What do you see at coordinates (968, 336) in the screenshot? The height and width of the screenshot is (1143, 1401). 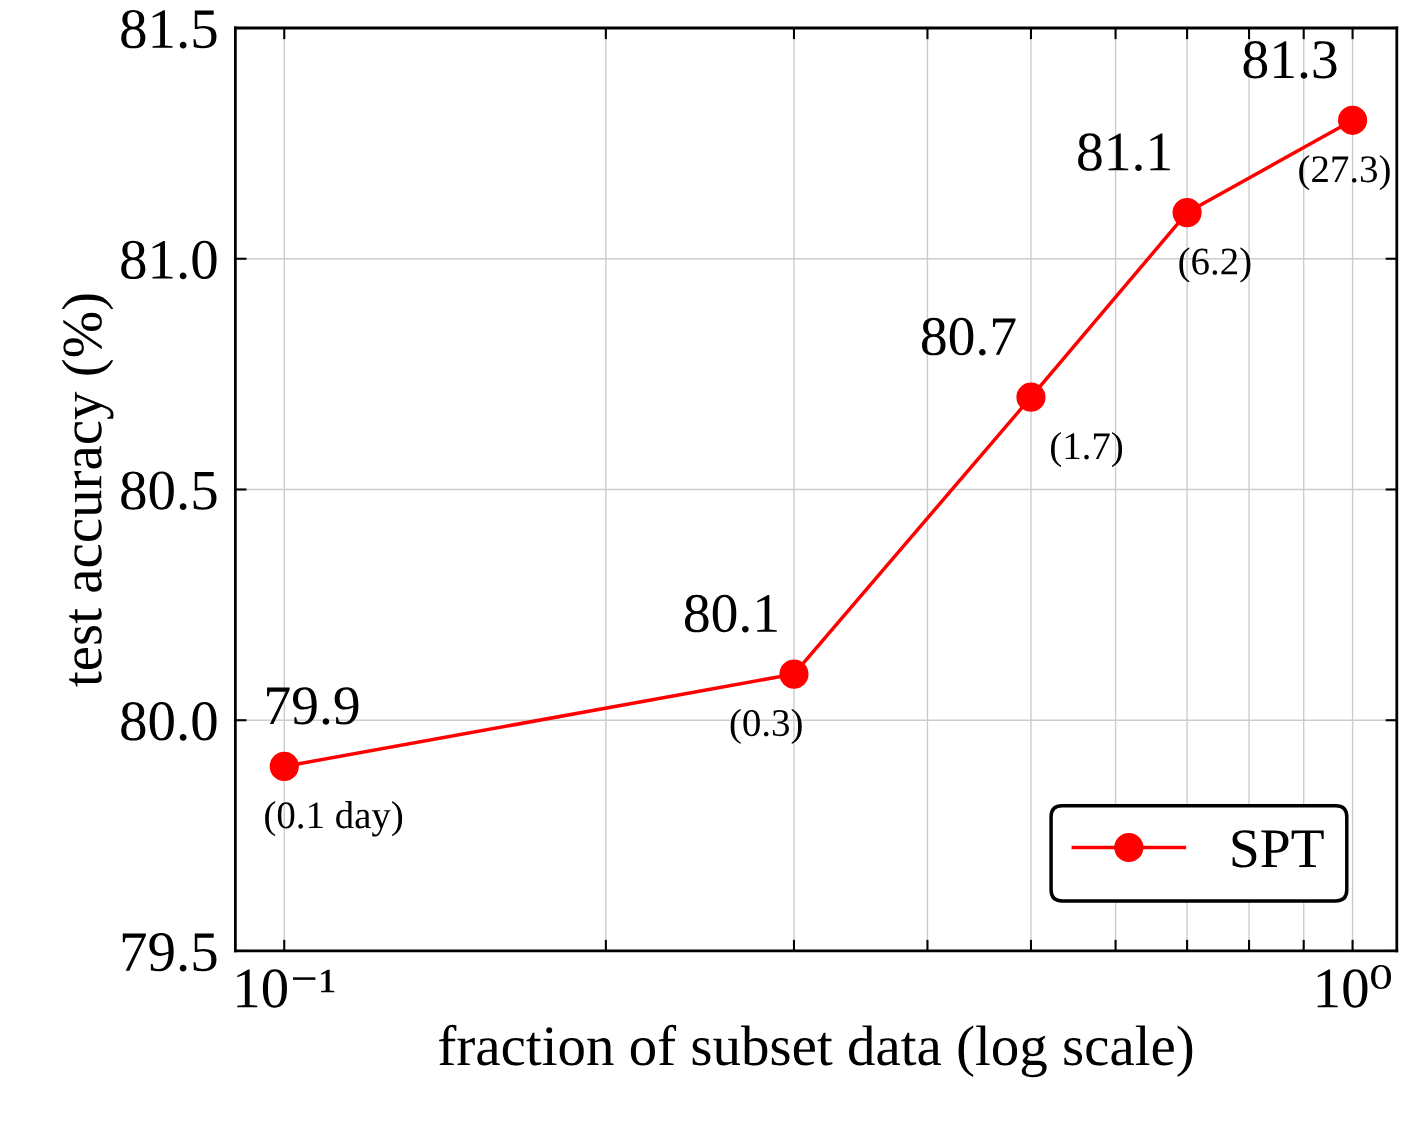 I see `data-label: 80.7` at bounding box center [968, 336].